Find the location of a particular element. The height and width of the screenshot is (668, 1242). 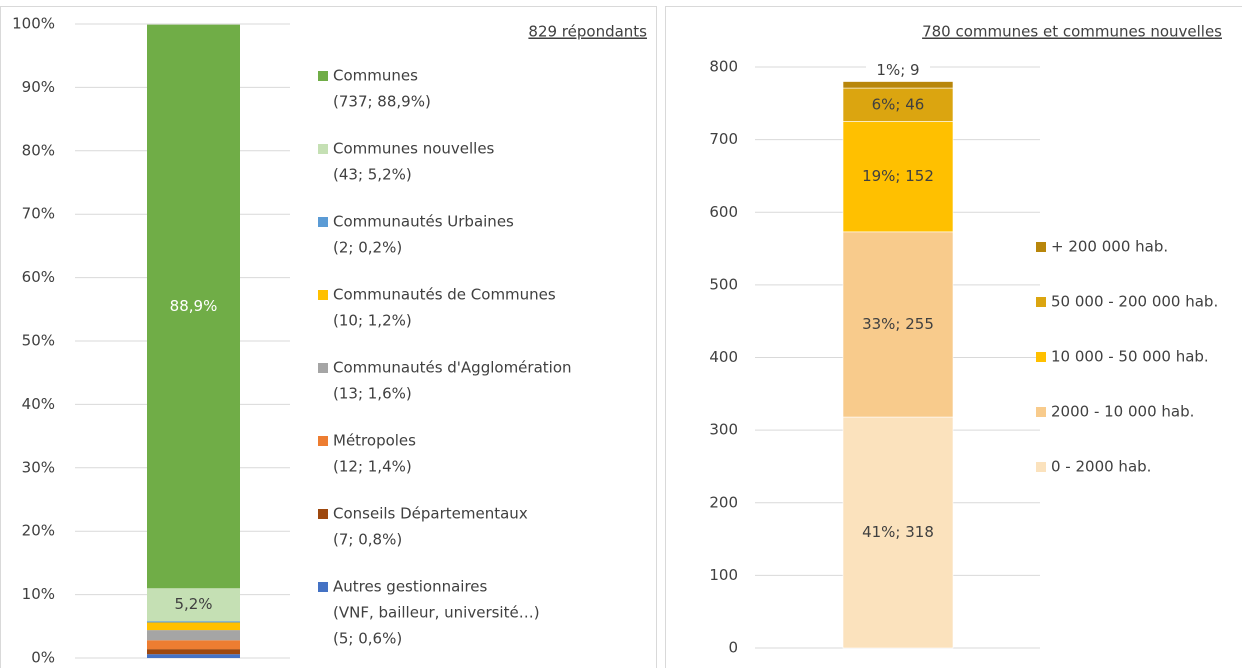

data-label: 41%; 318 is located at coordinates (898, 532).